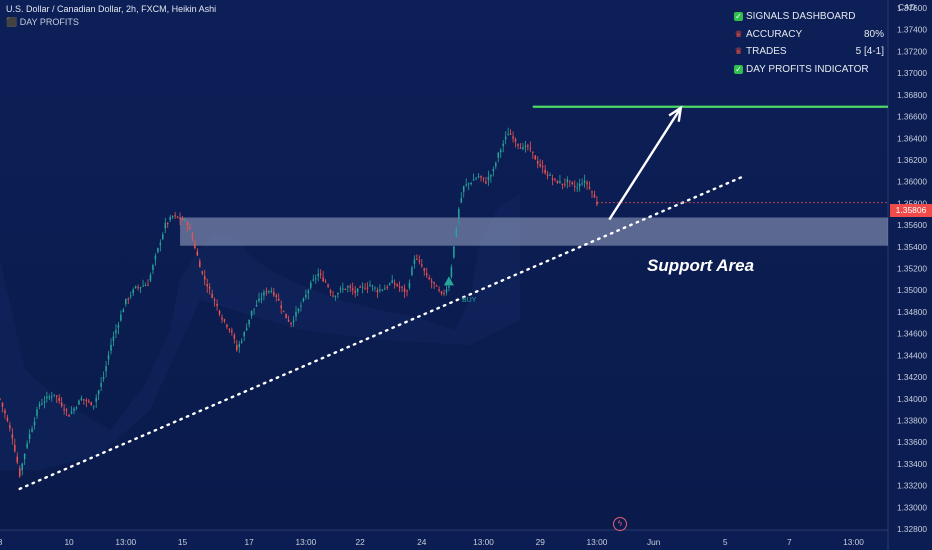 The image size is (932, 550). Describe the element at coordinates (620, 524) in the screenshot. I see `lightning-icon: ϟ` at that location.